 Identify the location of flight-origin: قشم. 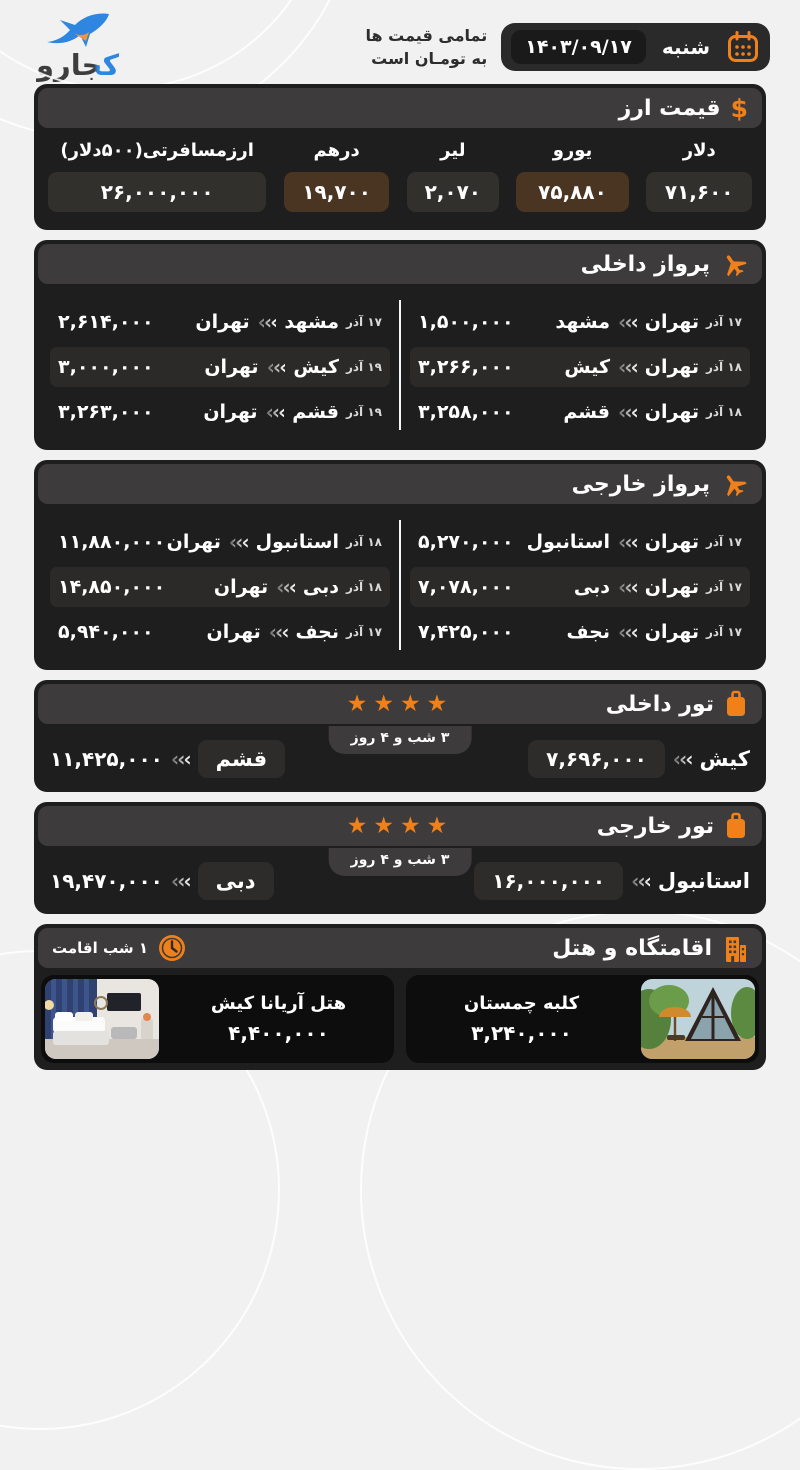
(315, 412).